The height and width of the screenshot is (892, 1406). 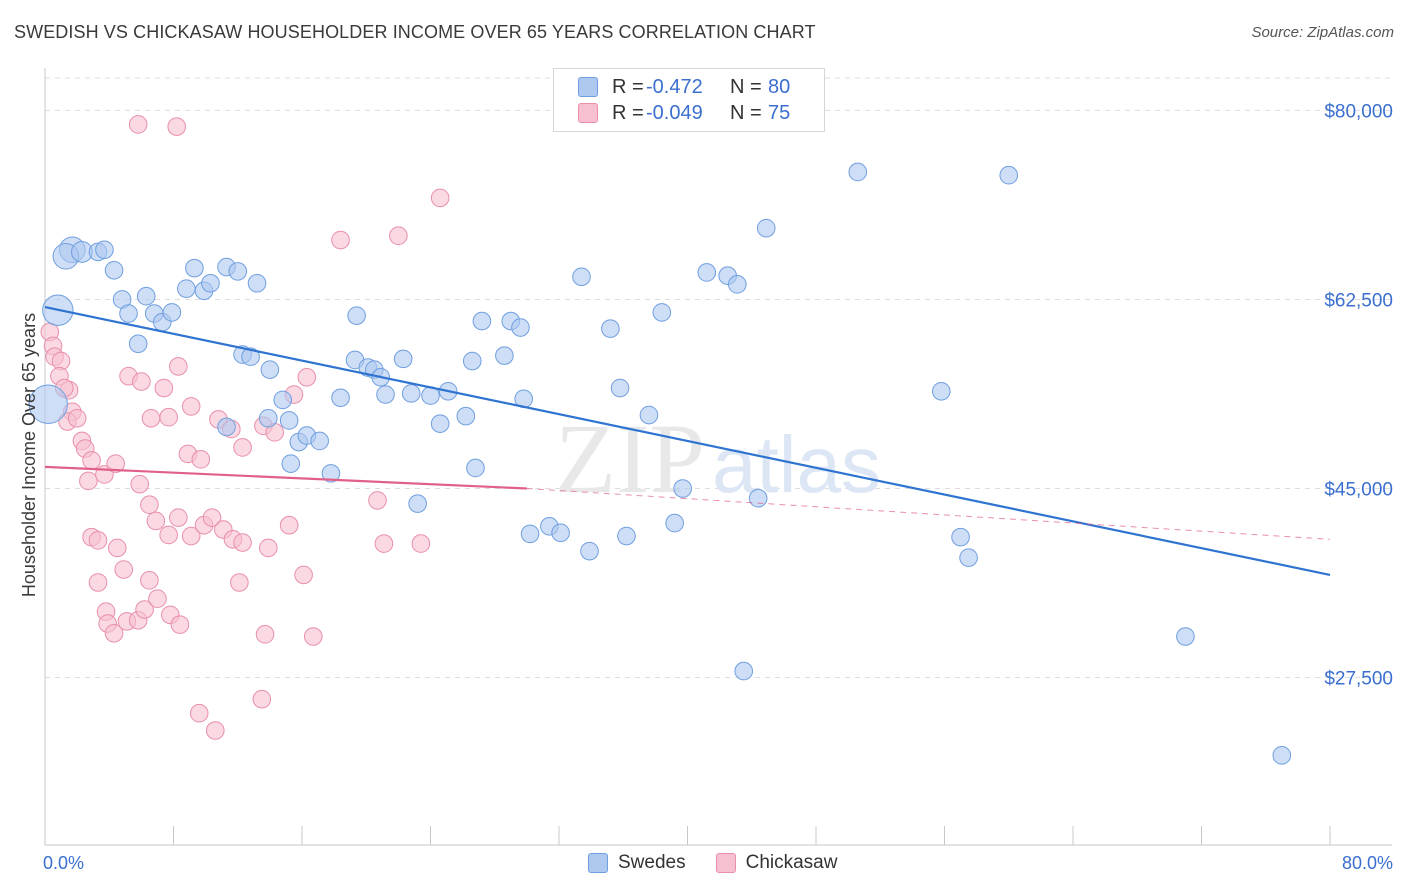 What do you see at coordinates (1358, 490) in the screenshot?
I see `y-tick-label: $45,000` at bounding box center [1358, 490].